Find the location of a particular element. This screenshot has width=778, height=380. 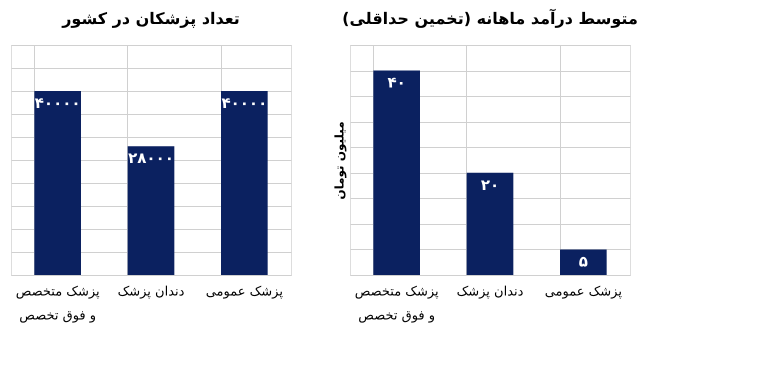

data-label: ۵ is located at coordinates (583, 261).